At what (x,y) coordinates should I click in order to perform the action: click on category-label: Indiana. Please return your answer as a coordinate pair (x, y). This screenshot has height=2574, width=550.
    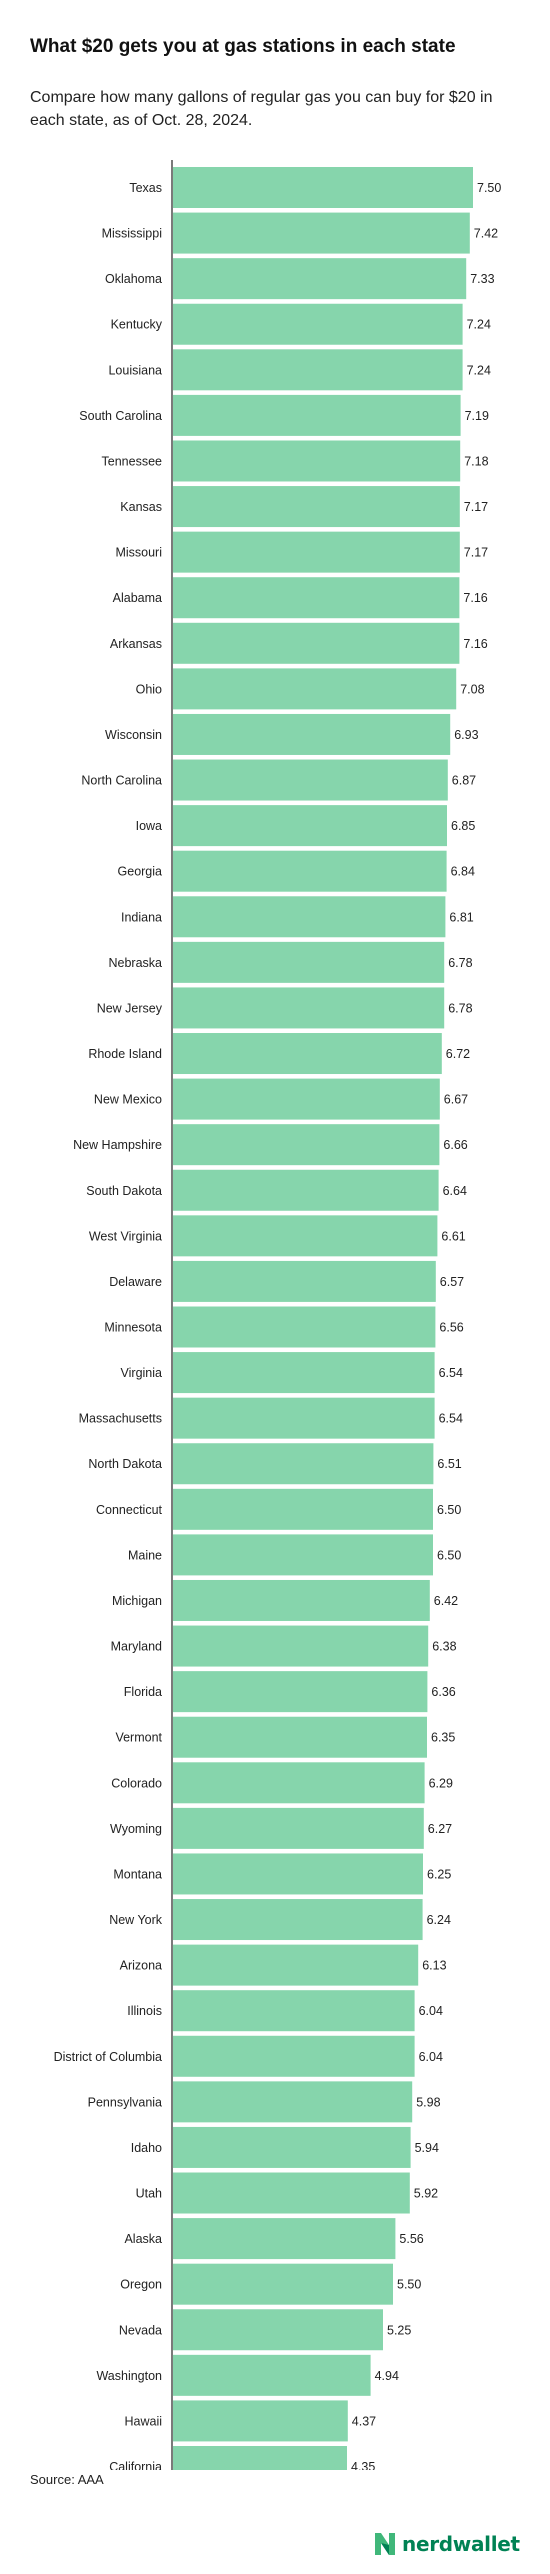
    Looking at the image, I should click on (141, 917).